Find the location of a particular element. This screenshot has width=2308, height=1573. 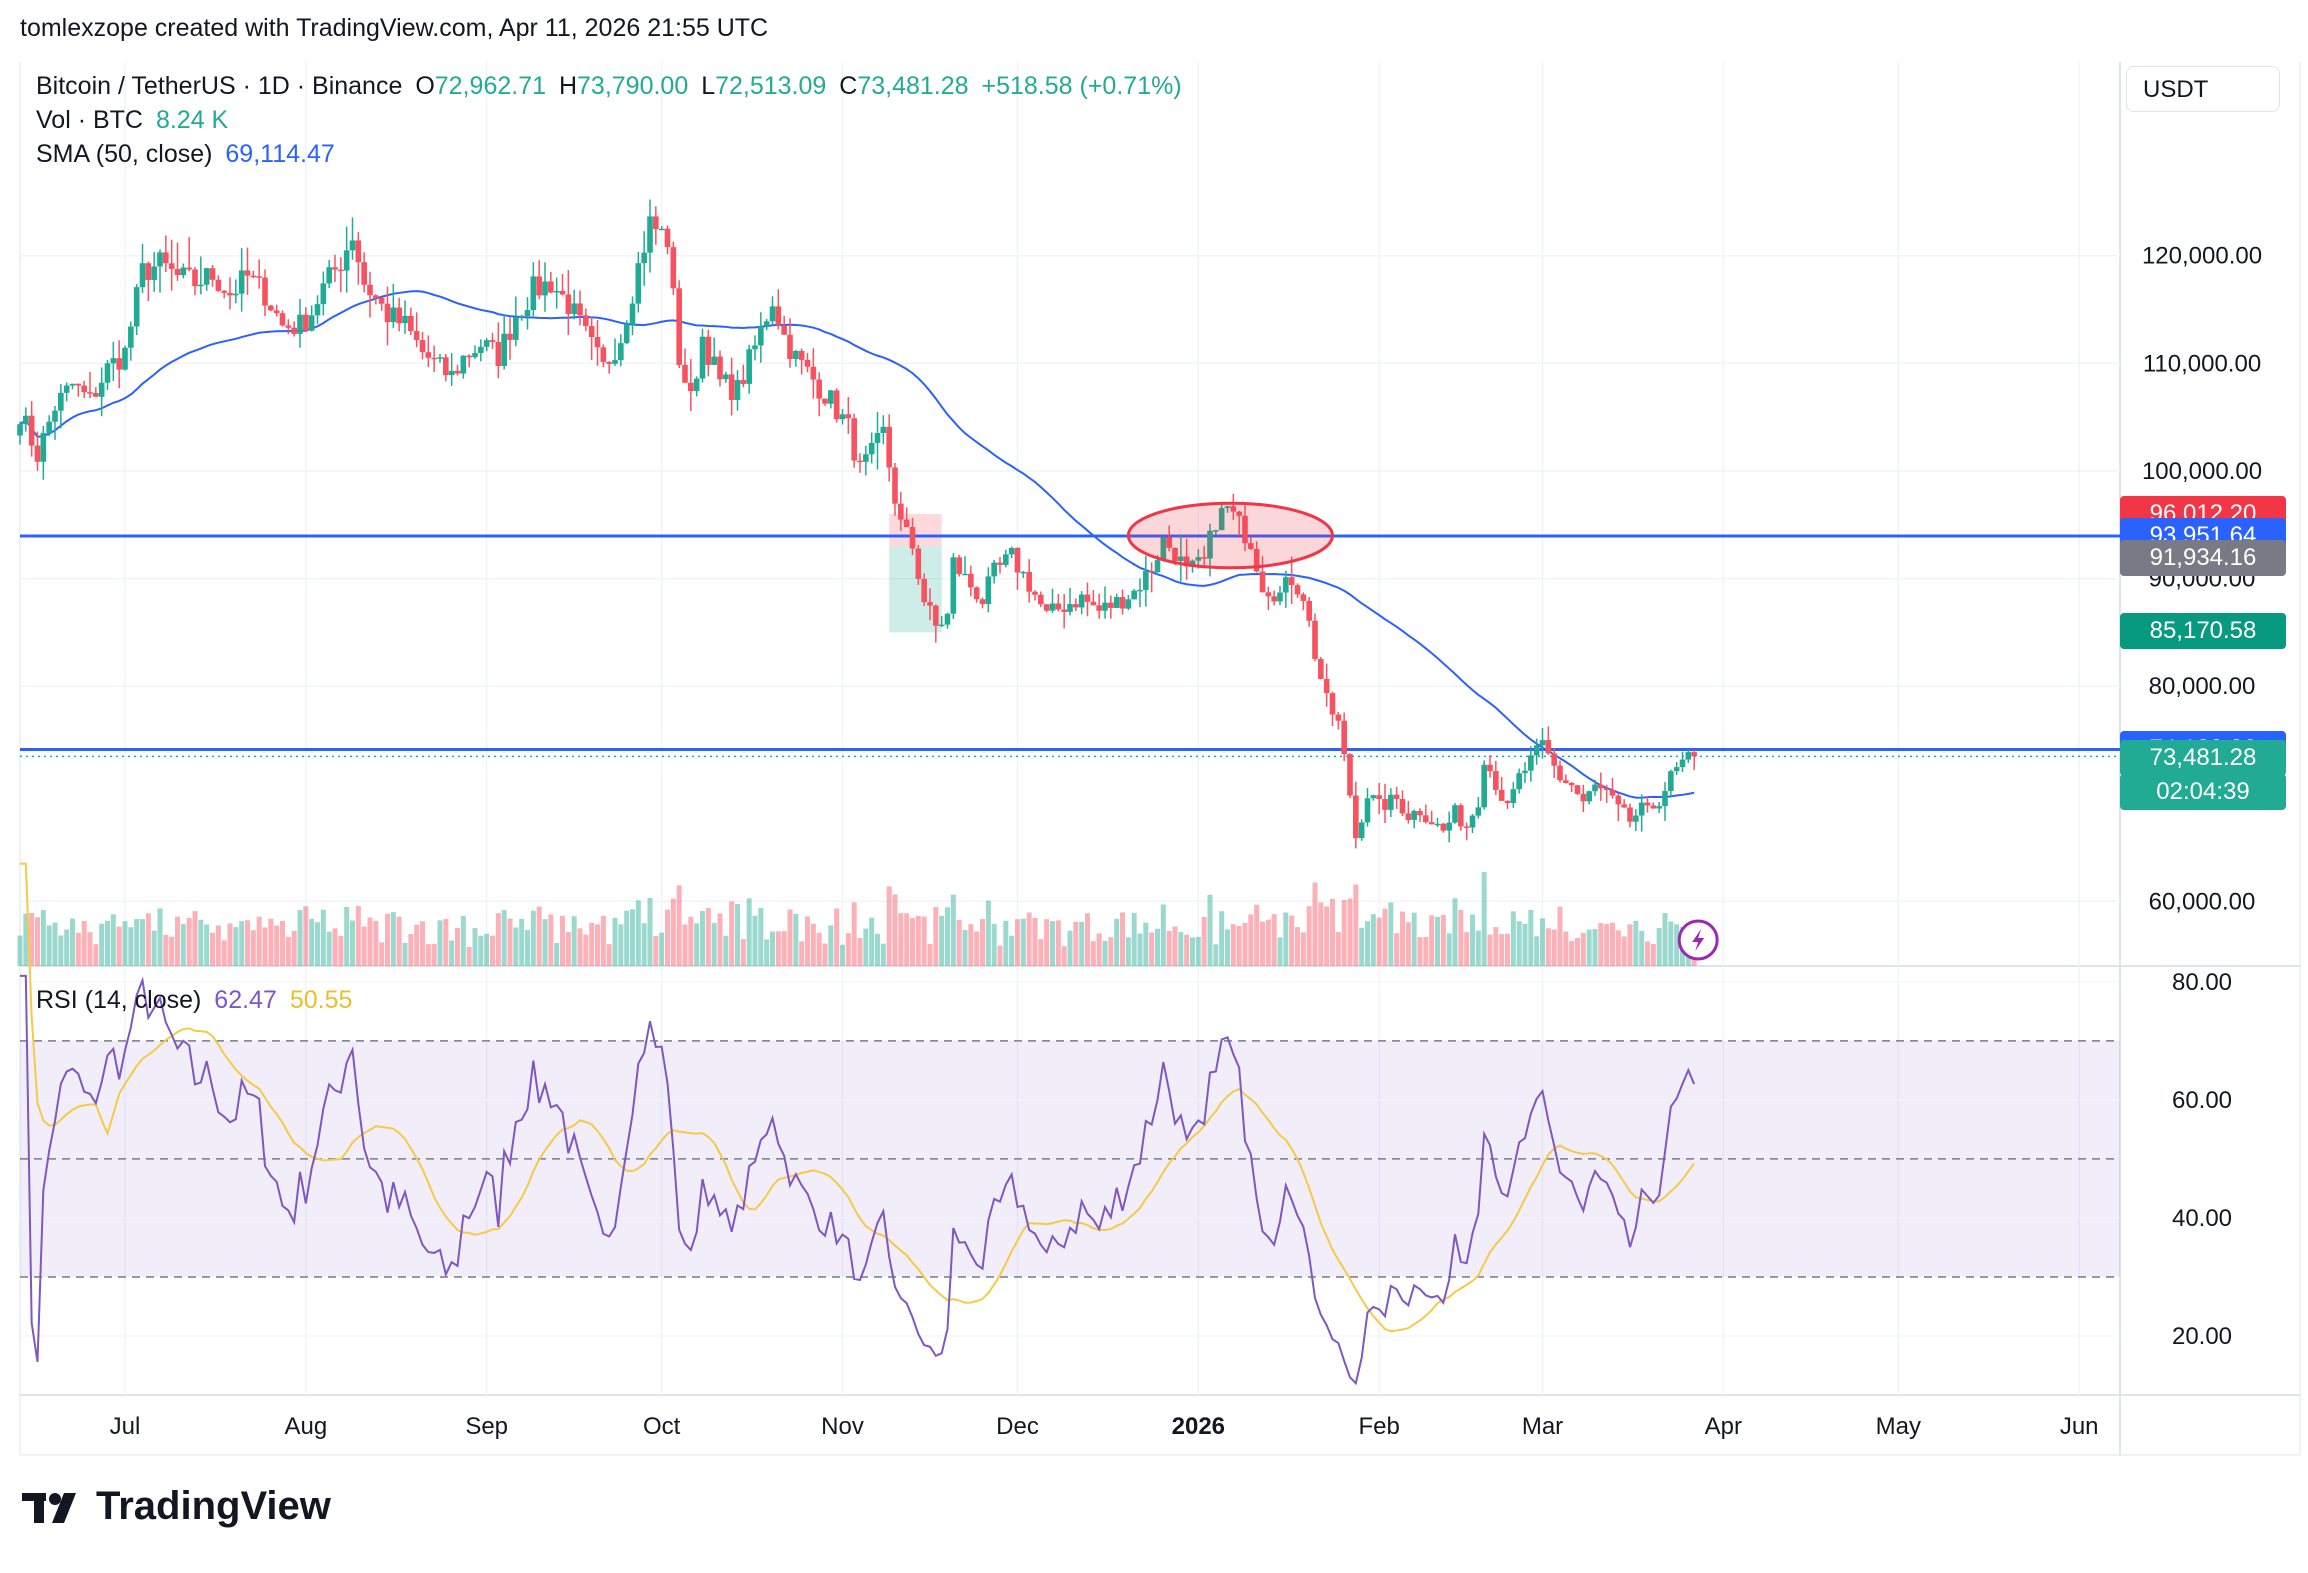

sma-legend: SMA (50, close) 69,114.47 is located at coordinates (188, 154).